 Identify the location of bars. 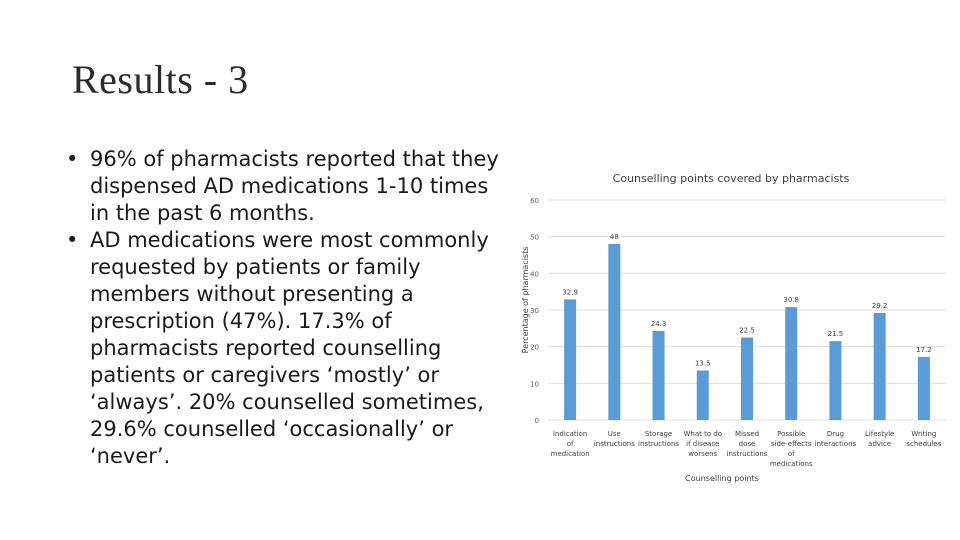
(747, 332).